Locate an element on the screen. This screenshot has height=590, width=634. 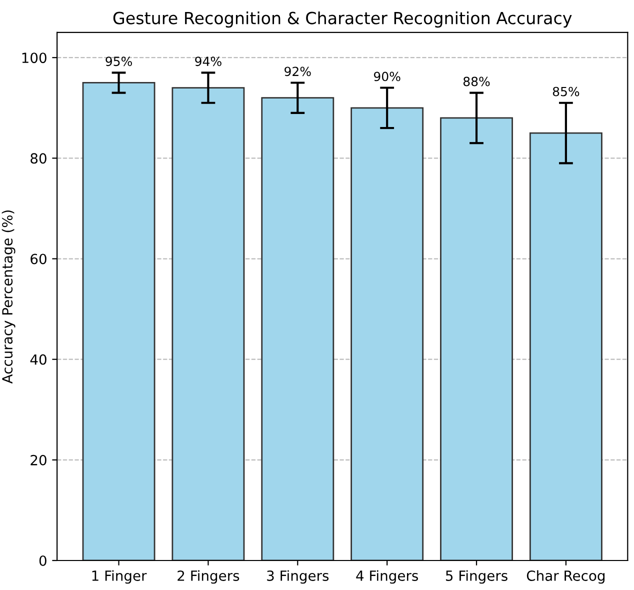
y-axis-title: Accuracy Percentage (%) is located at coordinates (9, 297).